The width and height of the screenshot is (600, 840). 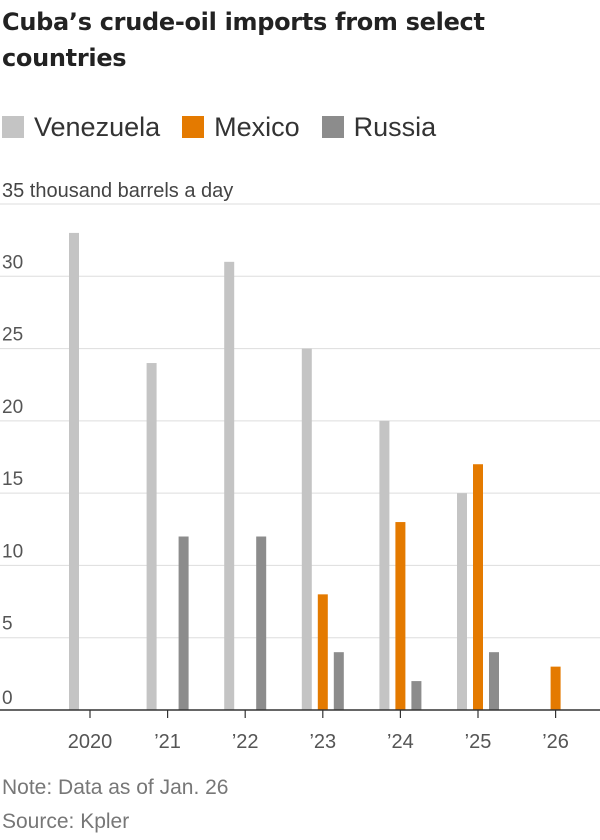 I want to click on x-tick-label: 2020, so click(x=90, y=742).